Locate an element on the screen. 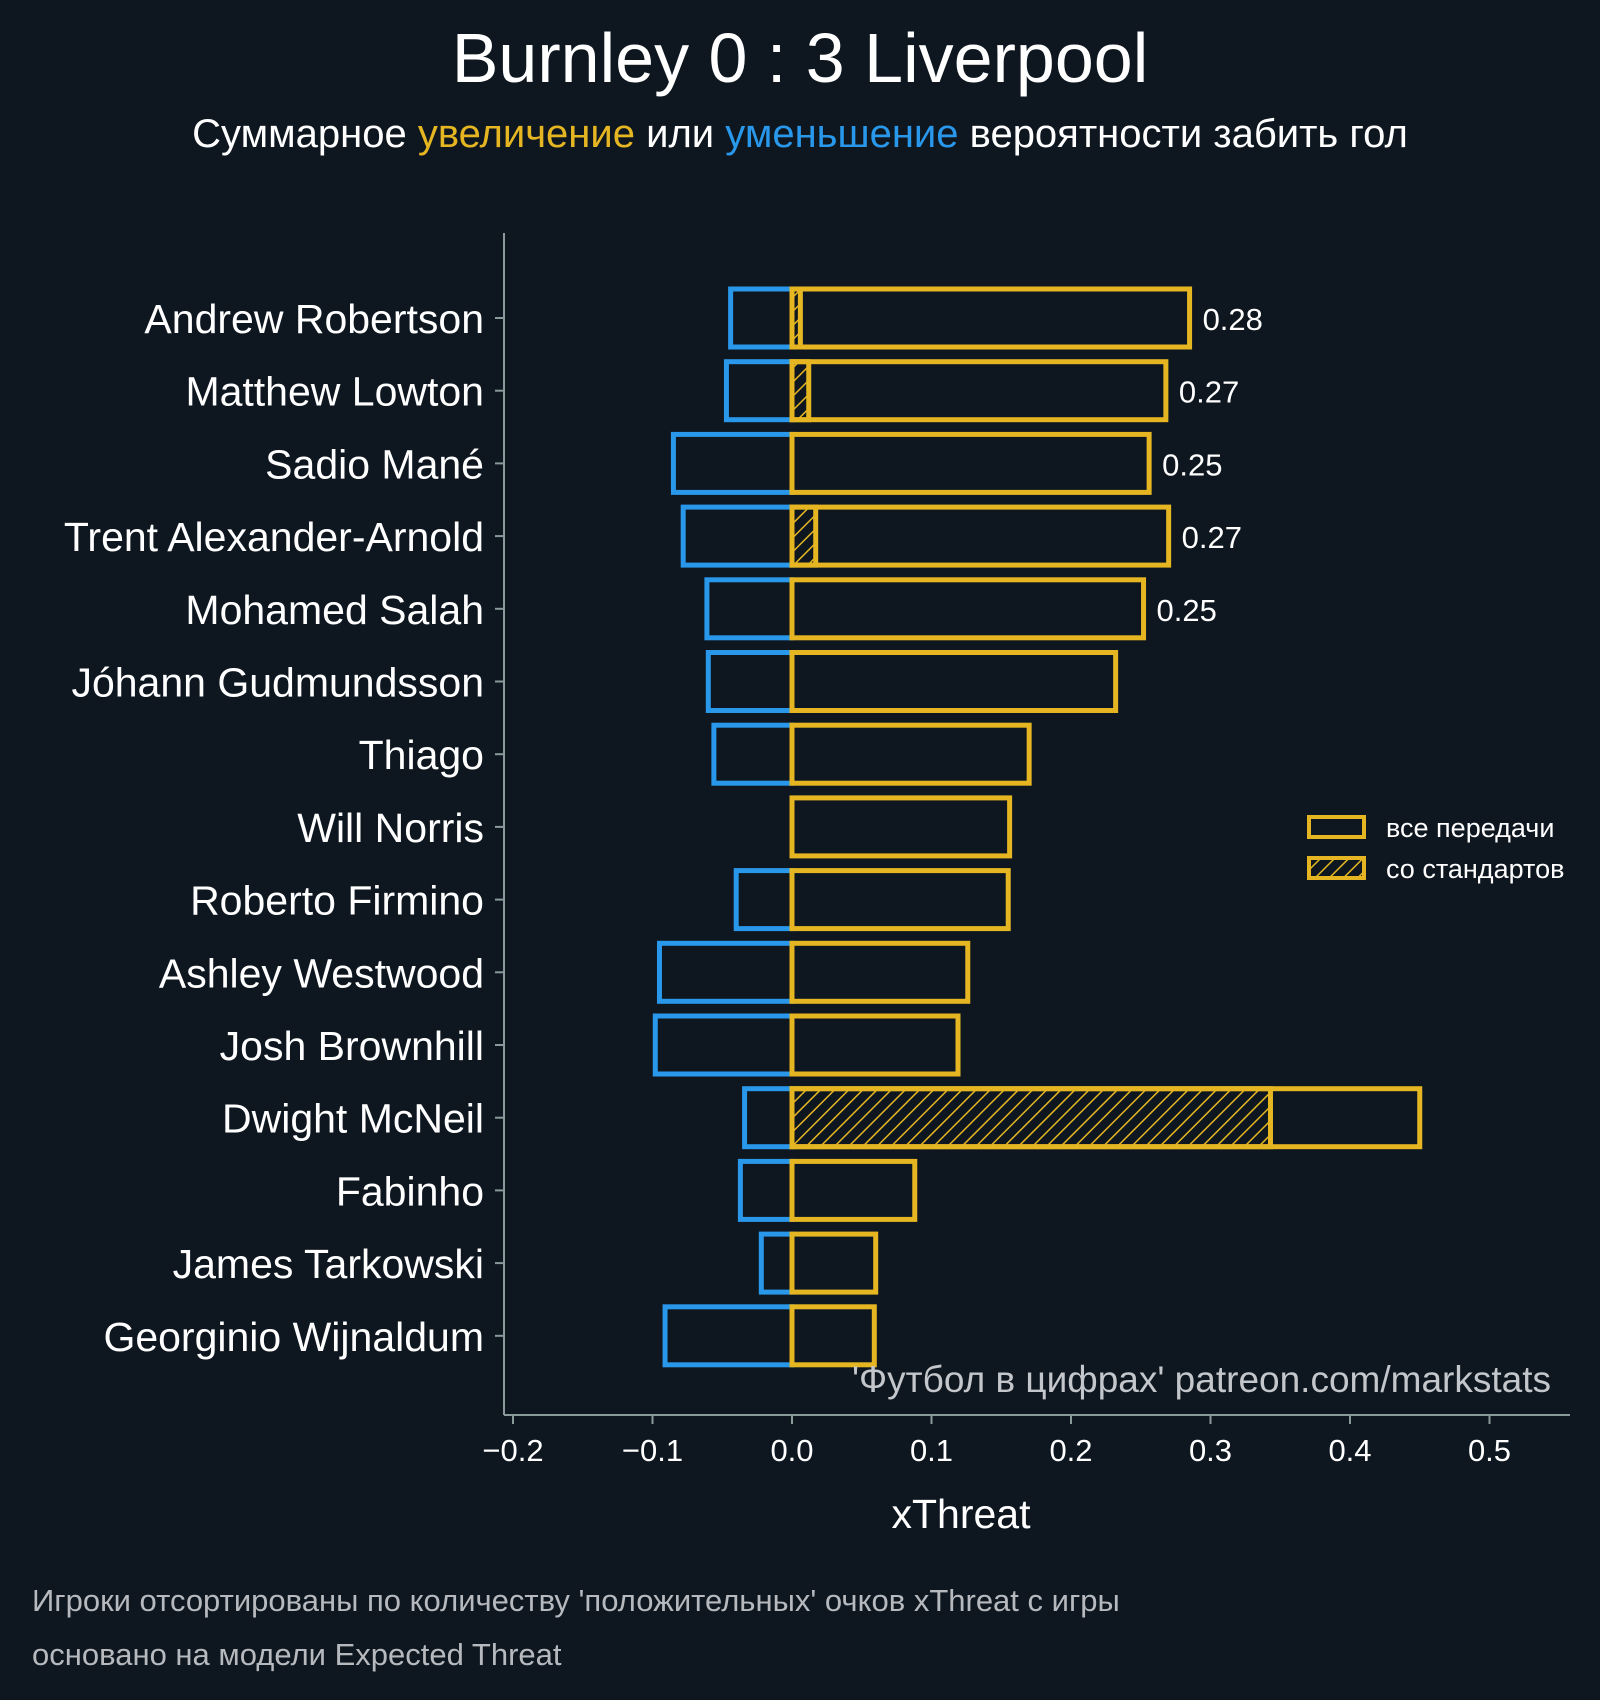 The image size is (1600, 1700). x-tick-label: 0.4 is located at coordinates (1349, 1450).